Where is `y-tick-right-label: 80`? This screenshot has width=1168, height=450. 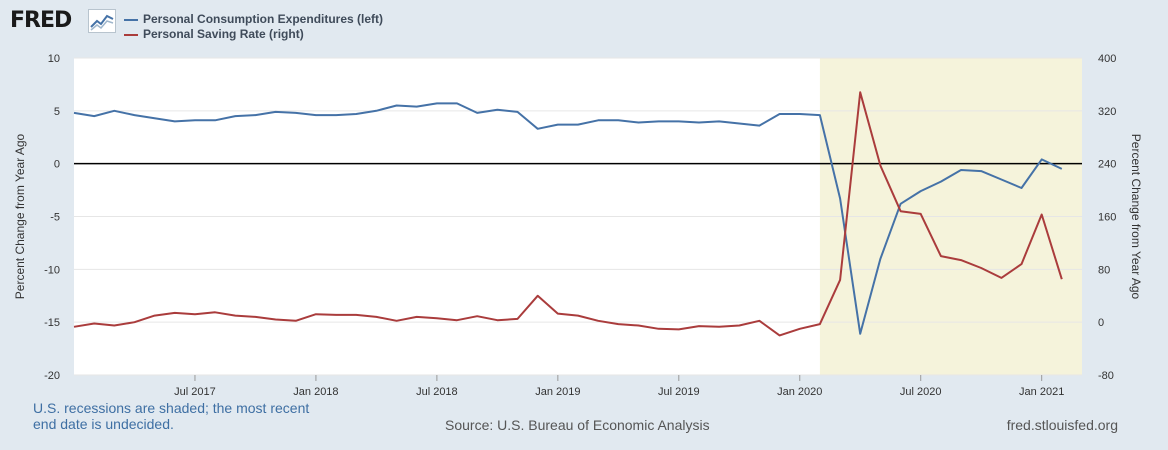 y-tick-right-label: 80 is located at coordinates (1104, 270).